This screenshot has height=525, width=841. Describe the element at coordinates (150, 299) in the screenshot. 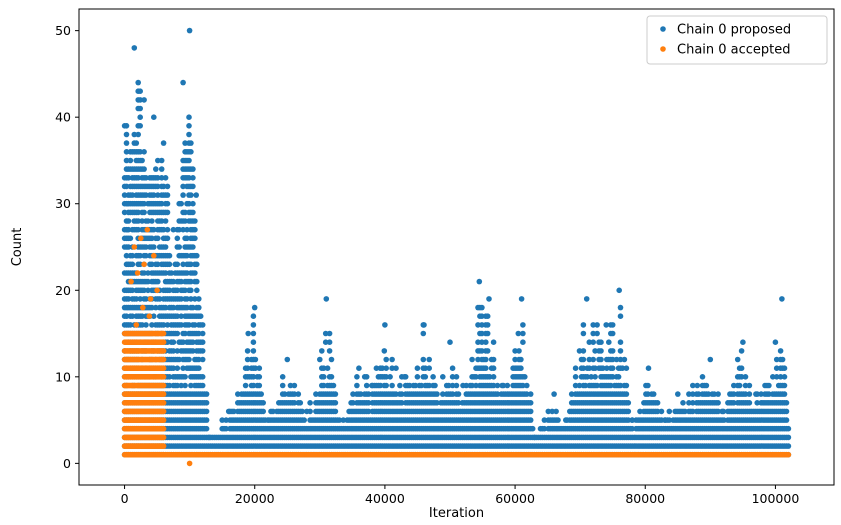

I see `point-accepted` at that location.